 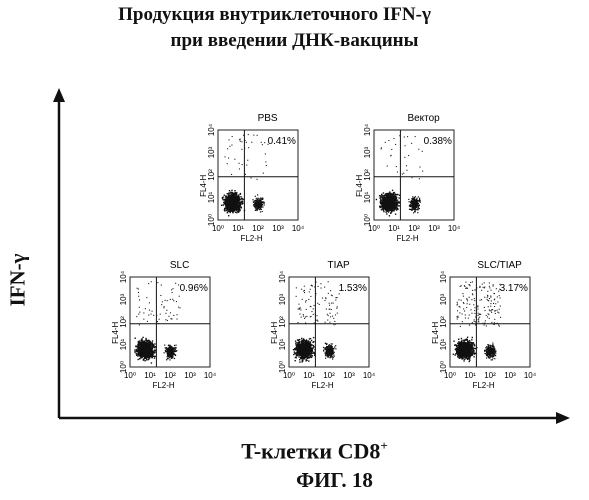 I want to click on scatter-points, so click(x=477, y=321).